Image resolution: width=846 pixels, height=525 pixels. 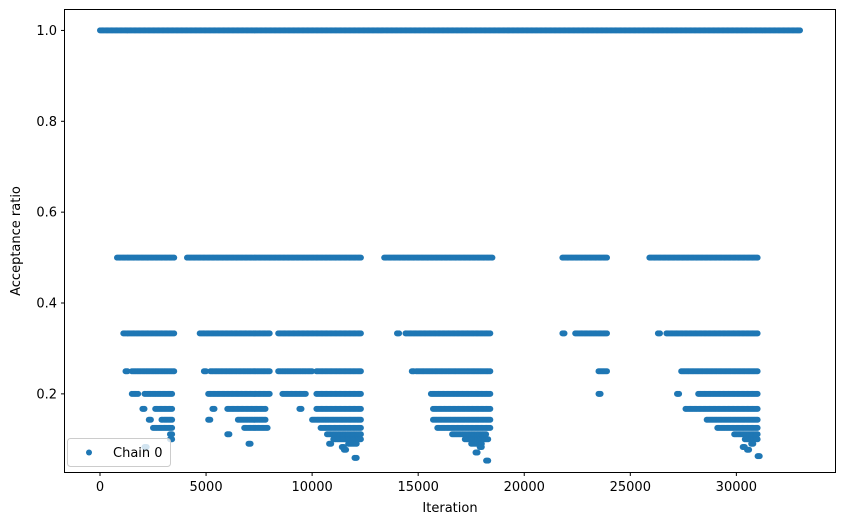 What do you see at coordinates (100, 487) in the screenshot?
I see `x-tick-label: 0` at bounding box center [100, 487].